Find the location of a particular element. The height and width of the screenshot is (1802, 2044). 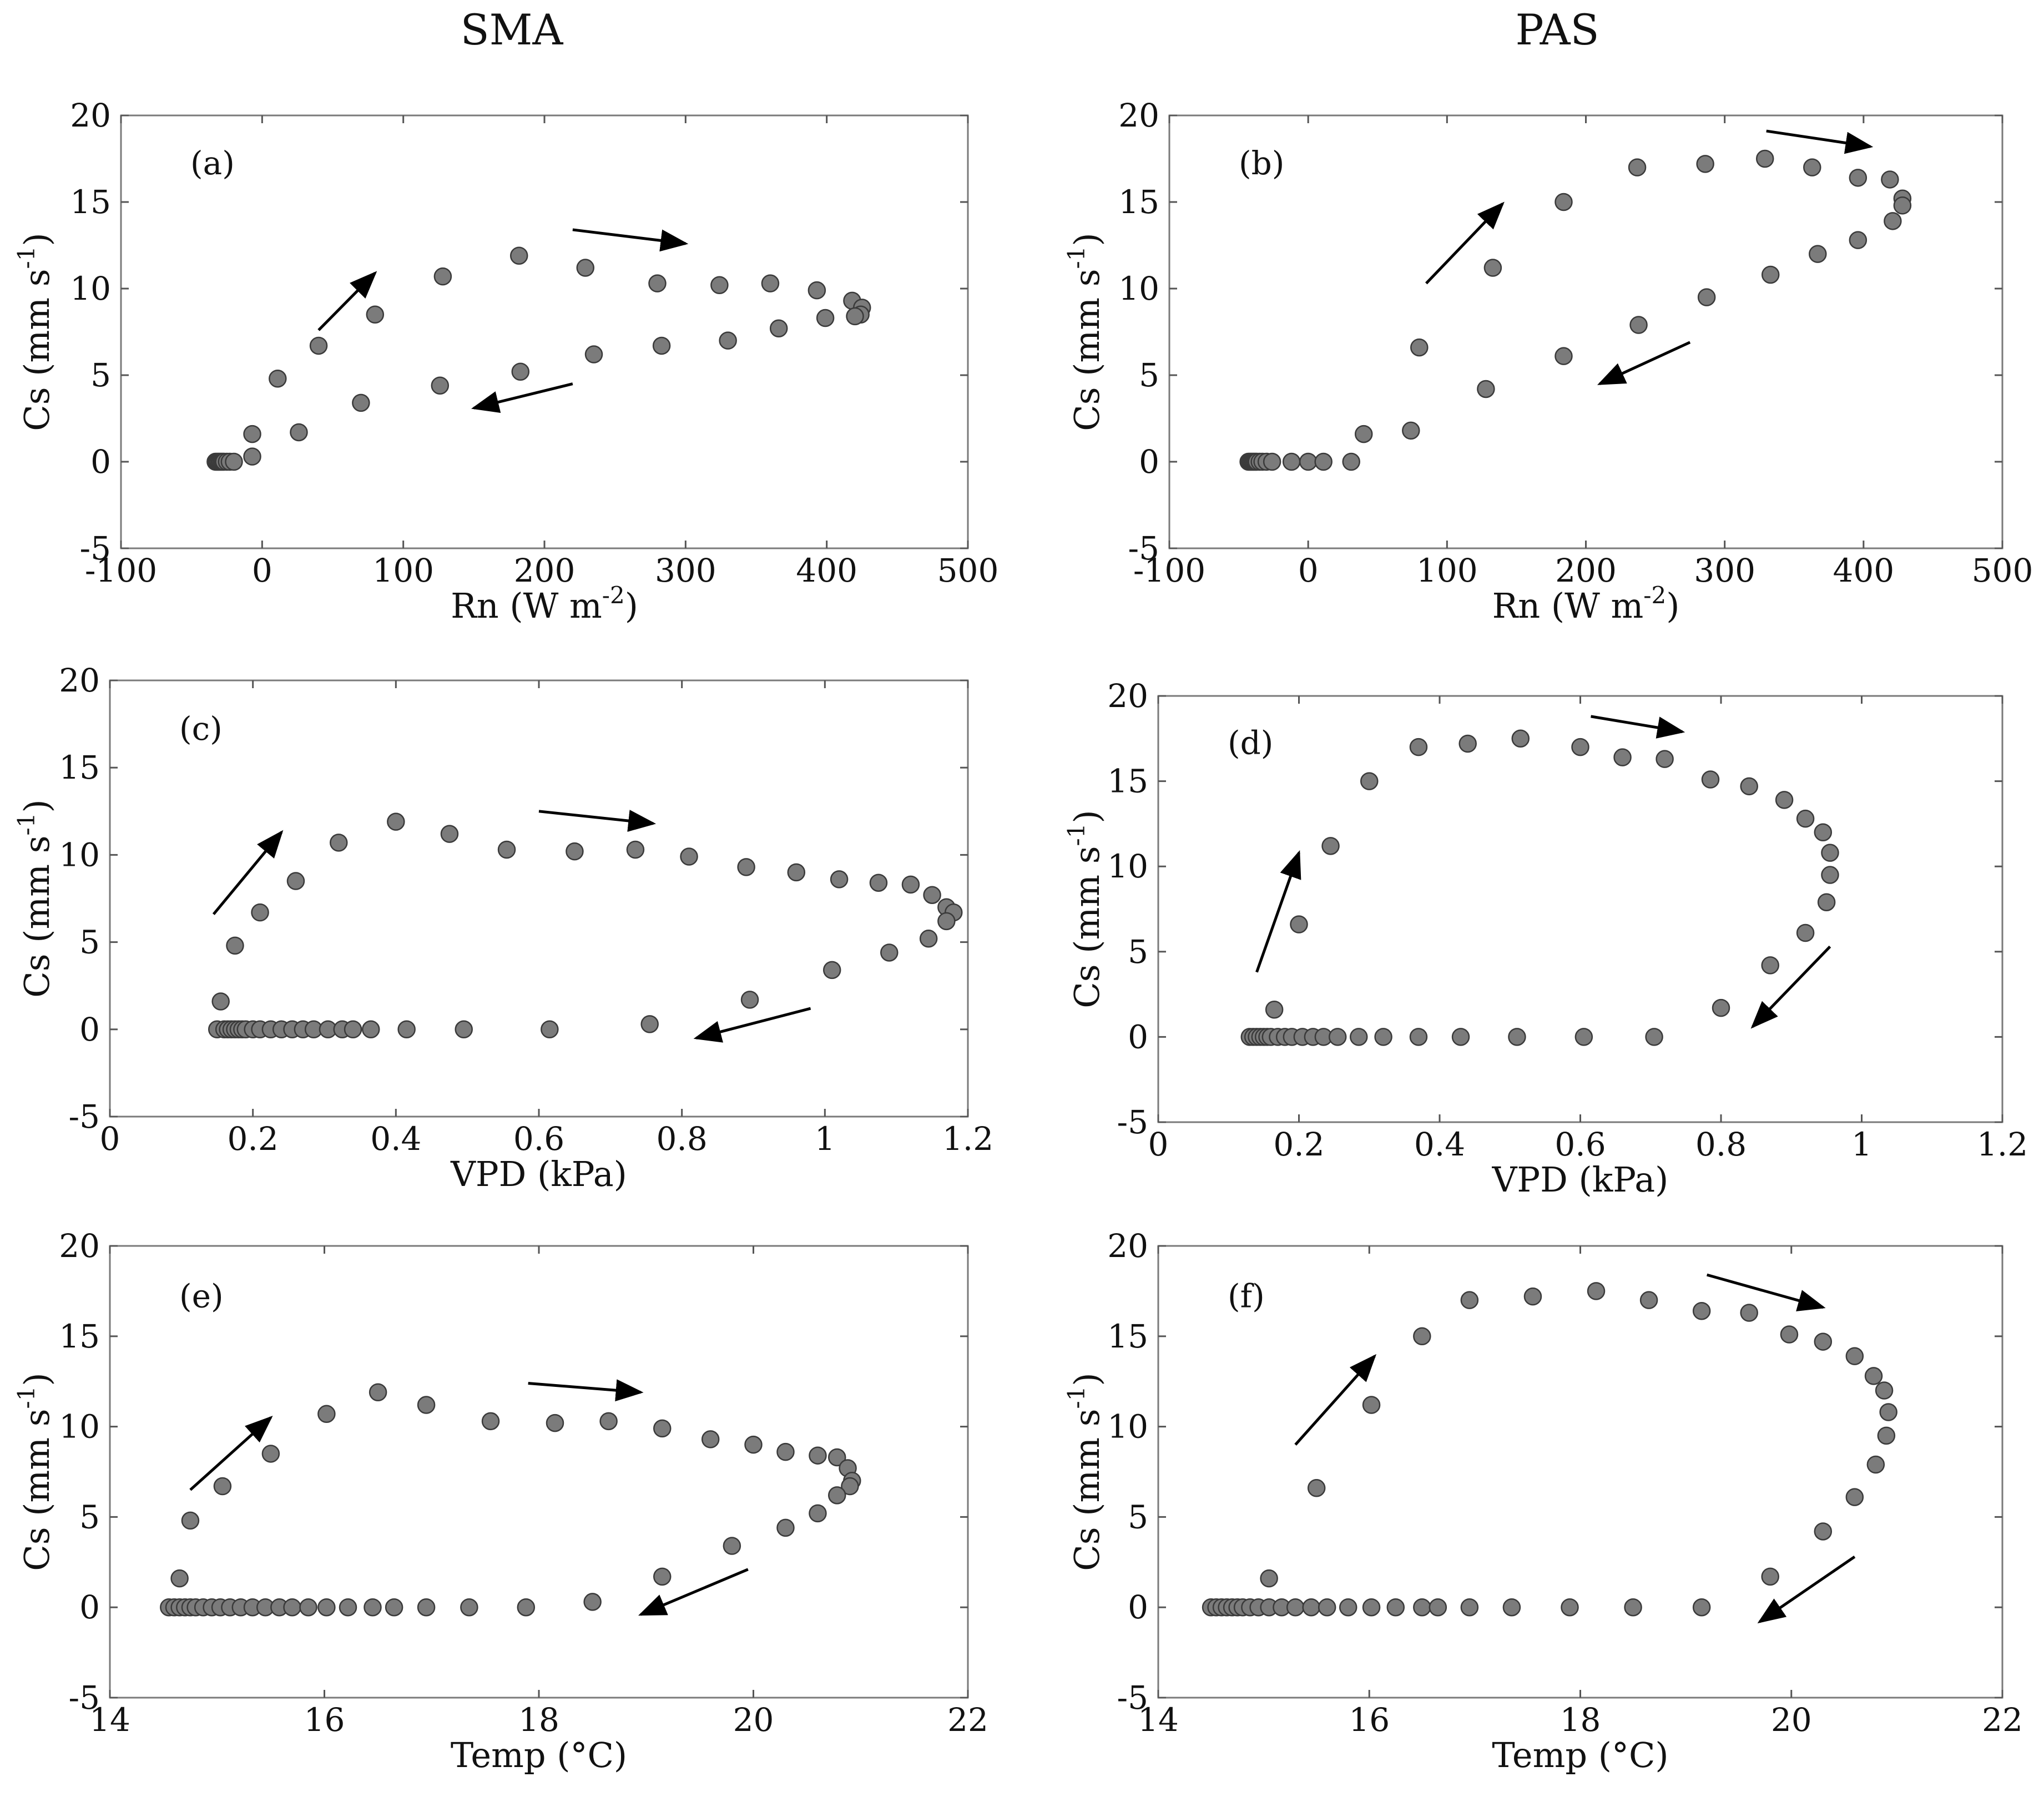

x-axis-label: VPD (kPa) is located at coordinates (1581, 1179).